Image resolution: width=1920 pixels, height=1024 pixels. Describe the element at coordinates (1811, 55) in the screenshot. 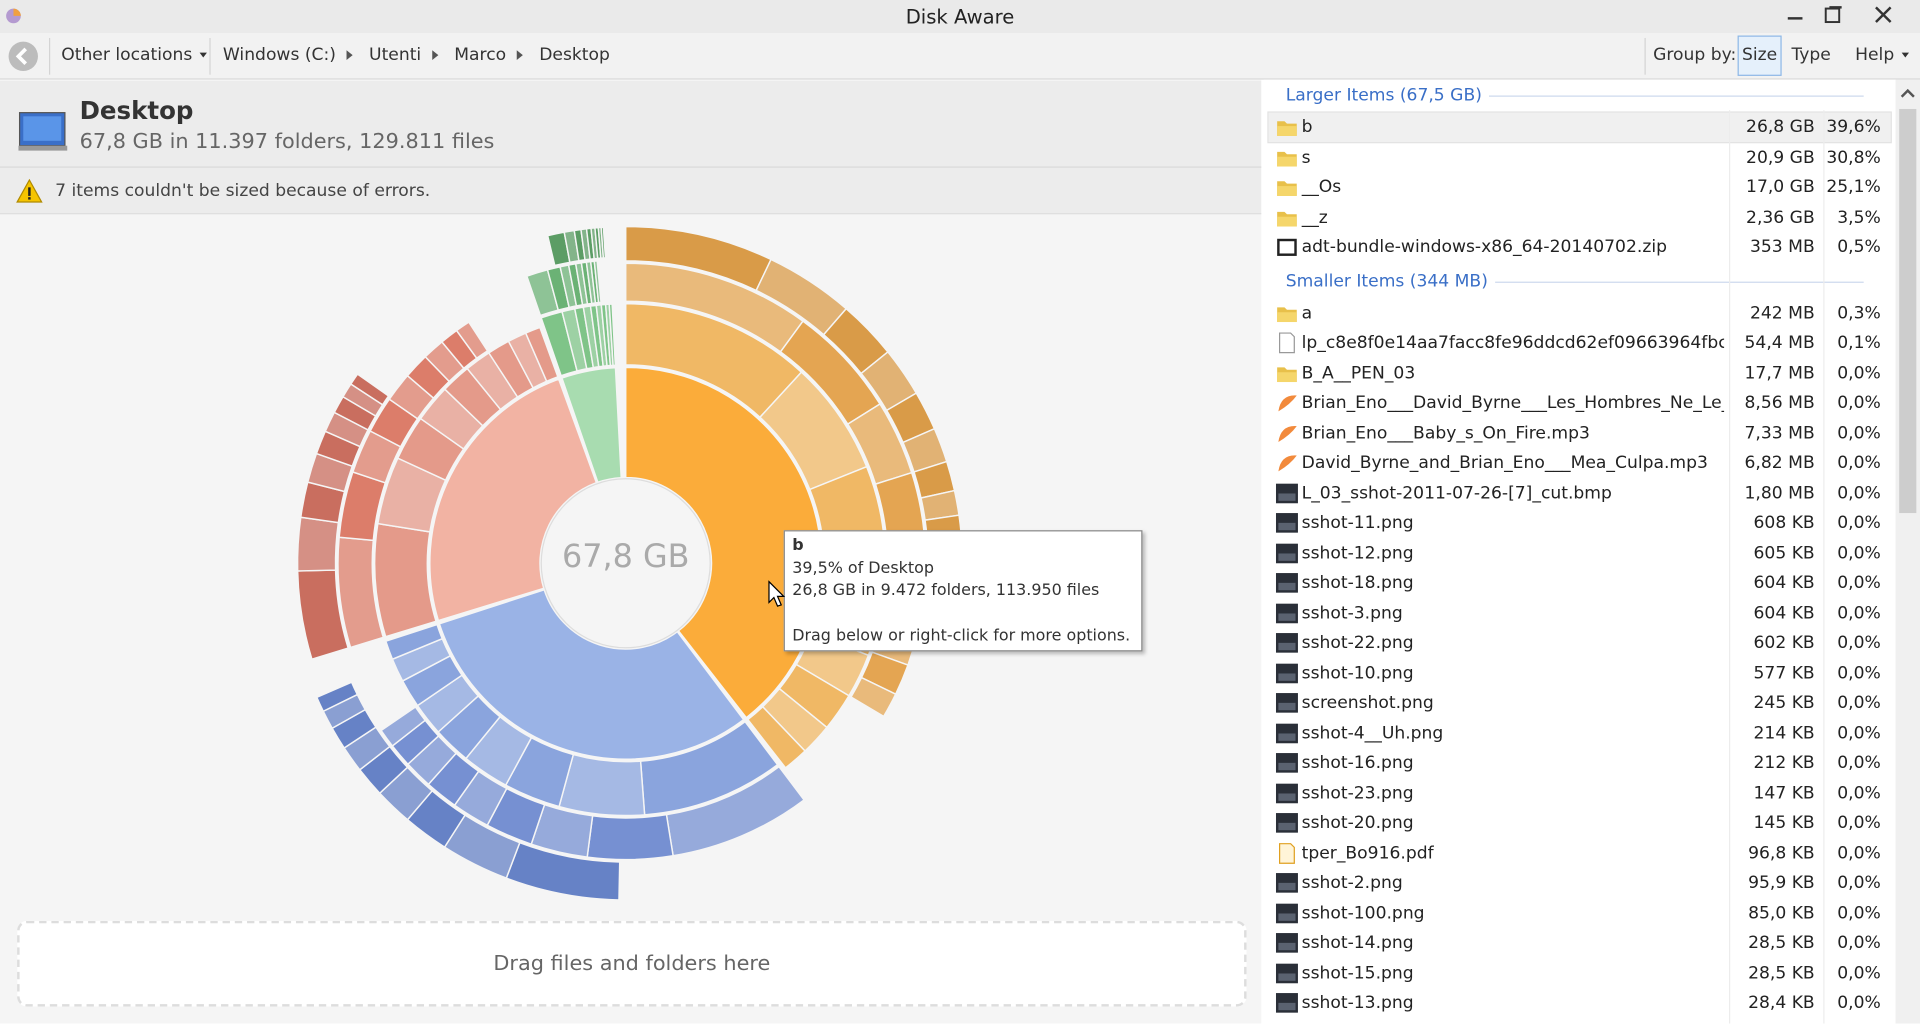

I see `group-option: Type` at that location.